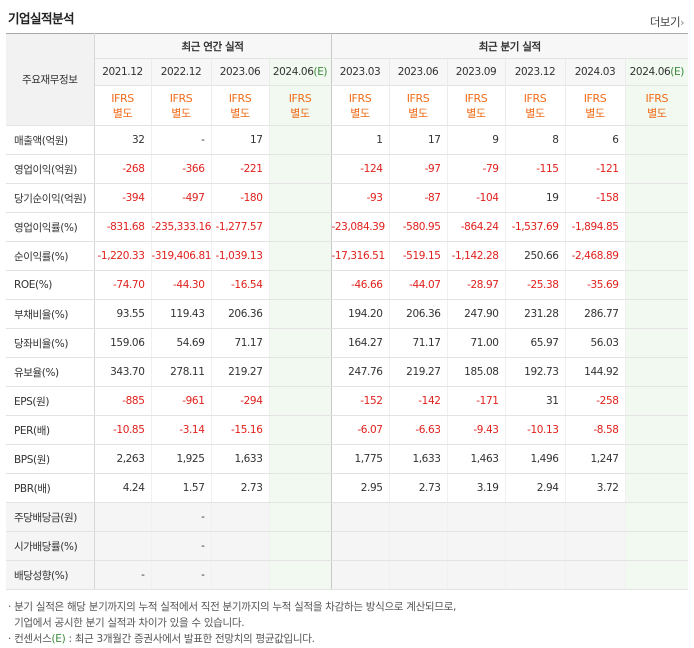  Describe the element at coordinates (476, 430) in the screenshot. I see `value-cell: -9.43` at that location.